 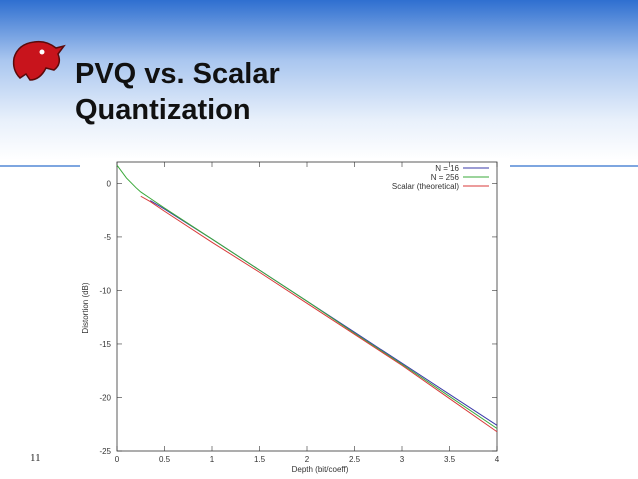 What do you see at coordinates (177, 92) in the screenshot?
I see `slide-title: PVQ vs. Scalar Quantization` at bounding box center [177, 92].